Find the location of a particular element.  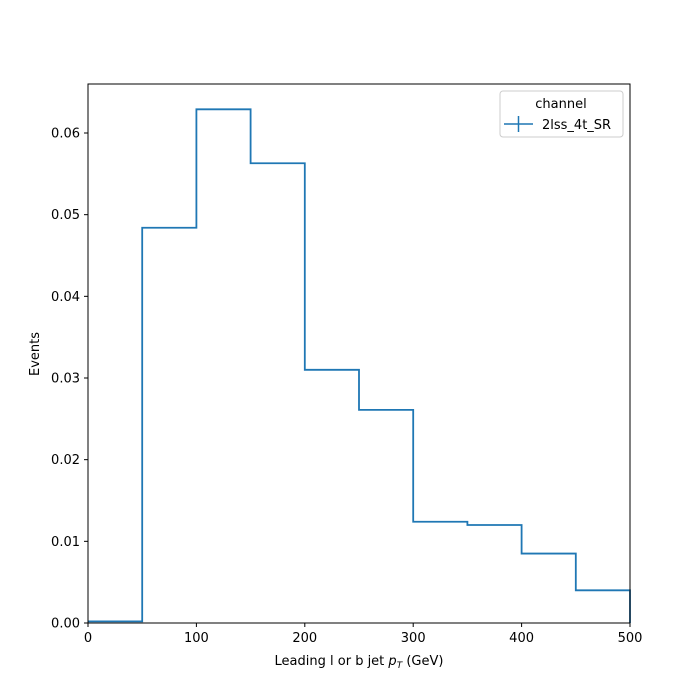

legend: channel 2lss_4t_SR is located at coordinates (561, 114).